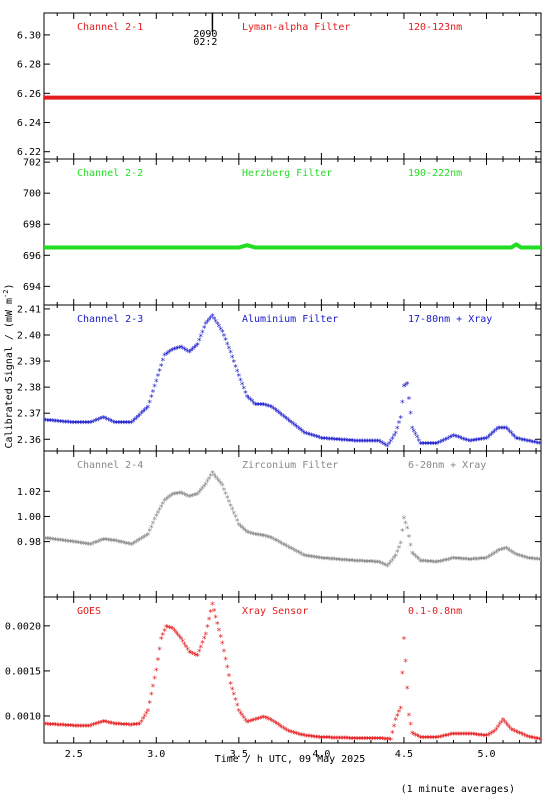 This screenshot has width=550, height=800. Describe the element at coordinates (29, 362) in the screenshot. I see `y-tick-label: 2.39` at that location.